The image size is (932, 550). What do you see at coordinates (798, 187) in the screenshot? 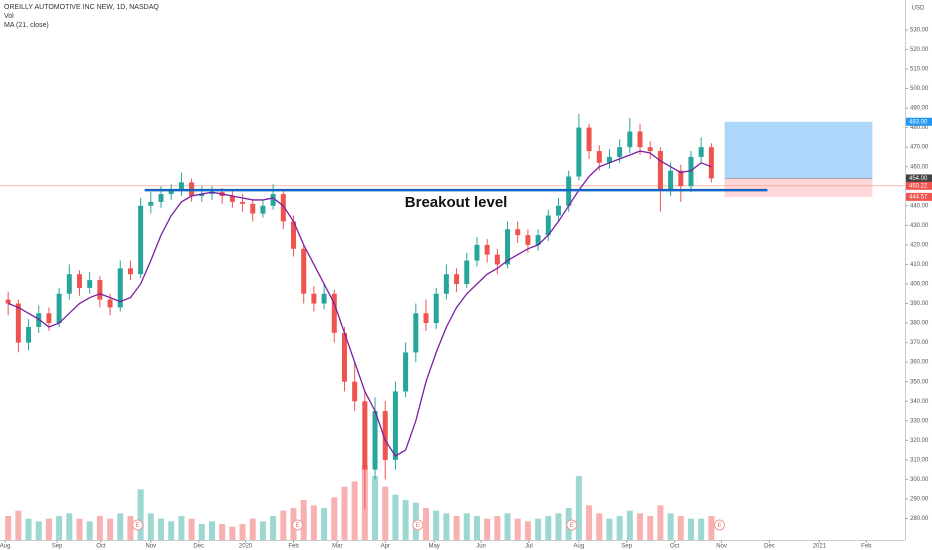
I see `loss-zone` at bounding box center [798, 187].